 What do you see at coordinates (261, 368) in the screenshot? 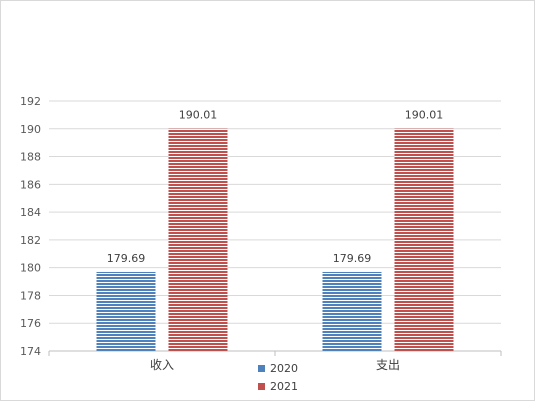
I see `legend-swatch-2020` at bounding box center [261, 368].